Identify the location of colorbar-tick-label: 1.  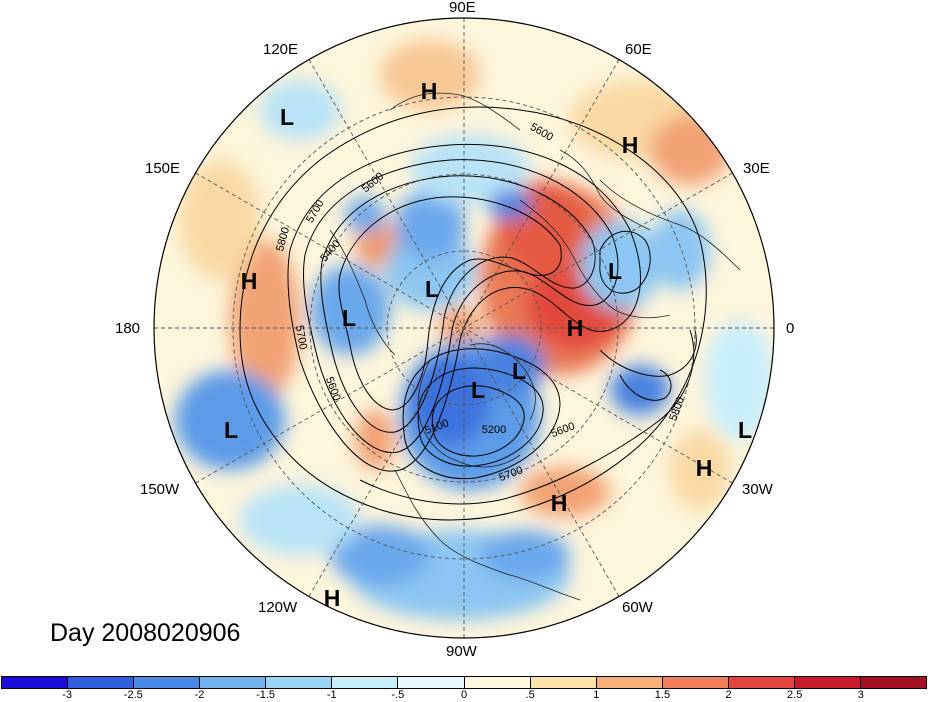
(596, 695).